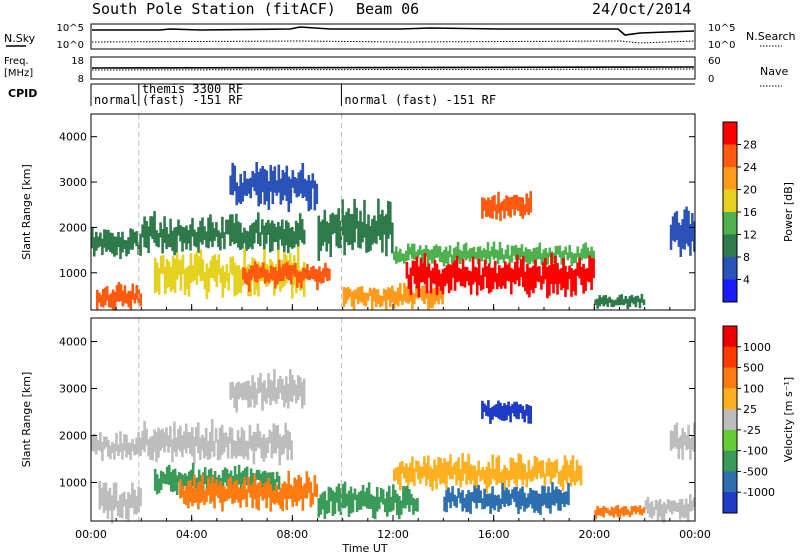  I want to click on colorbar-swatch, so click(730, 201).